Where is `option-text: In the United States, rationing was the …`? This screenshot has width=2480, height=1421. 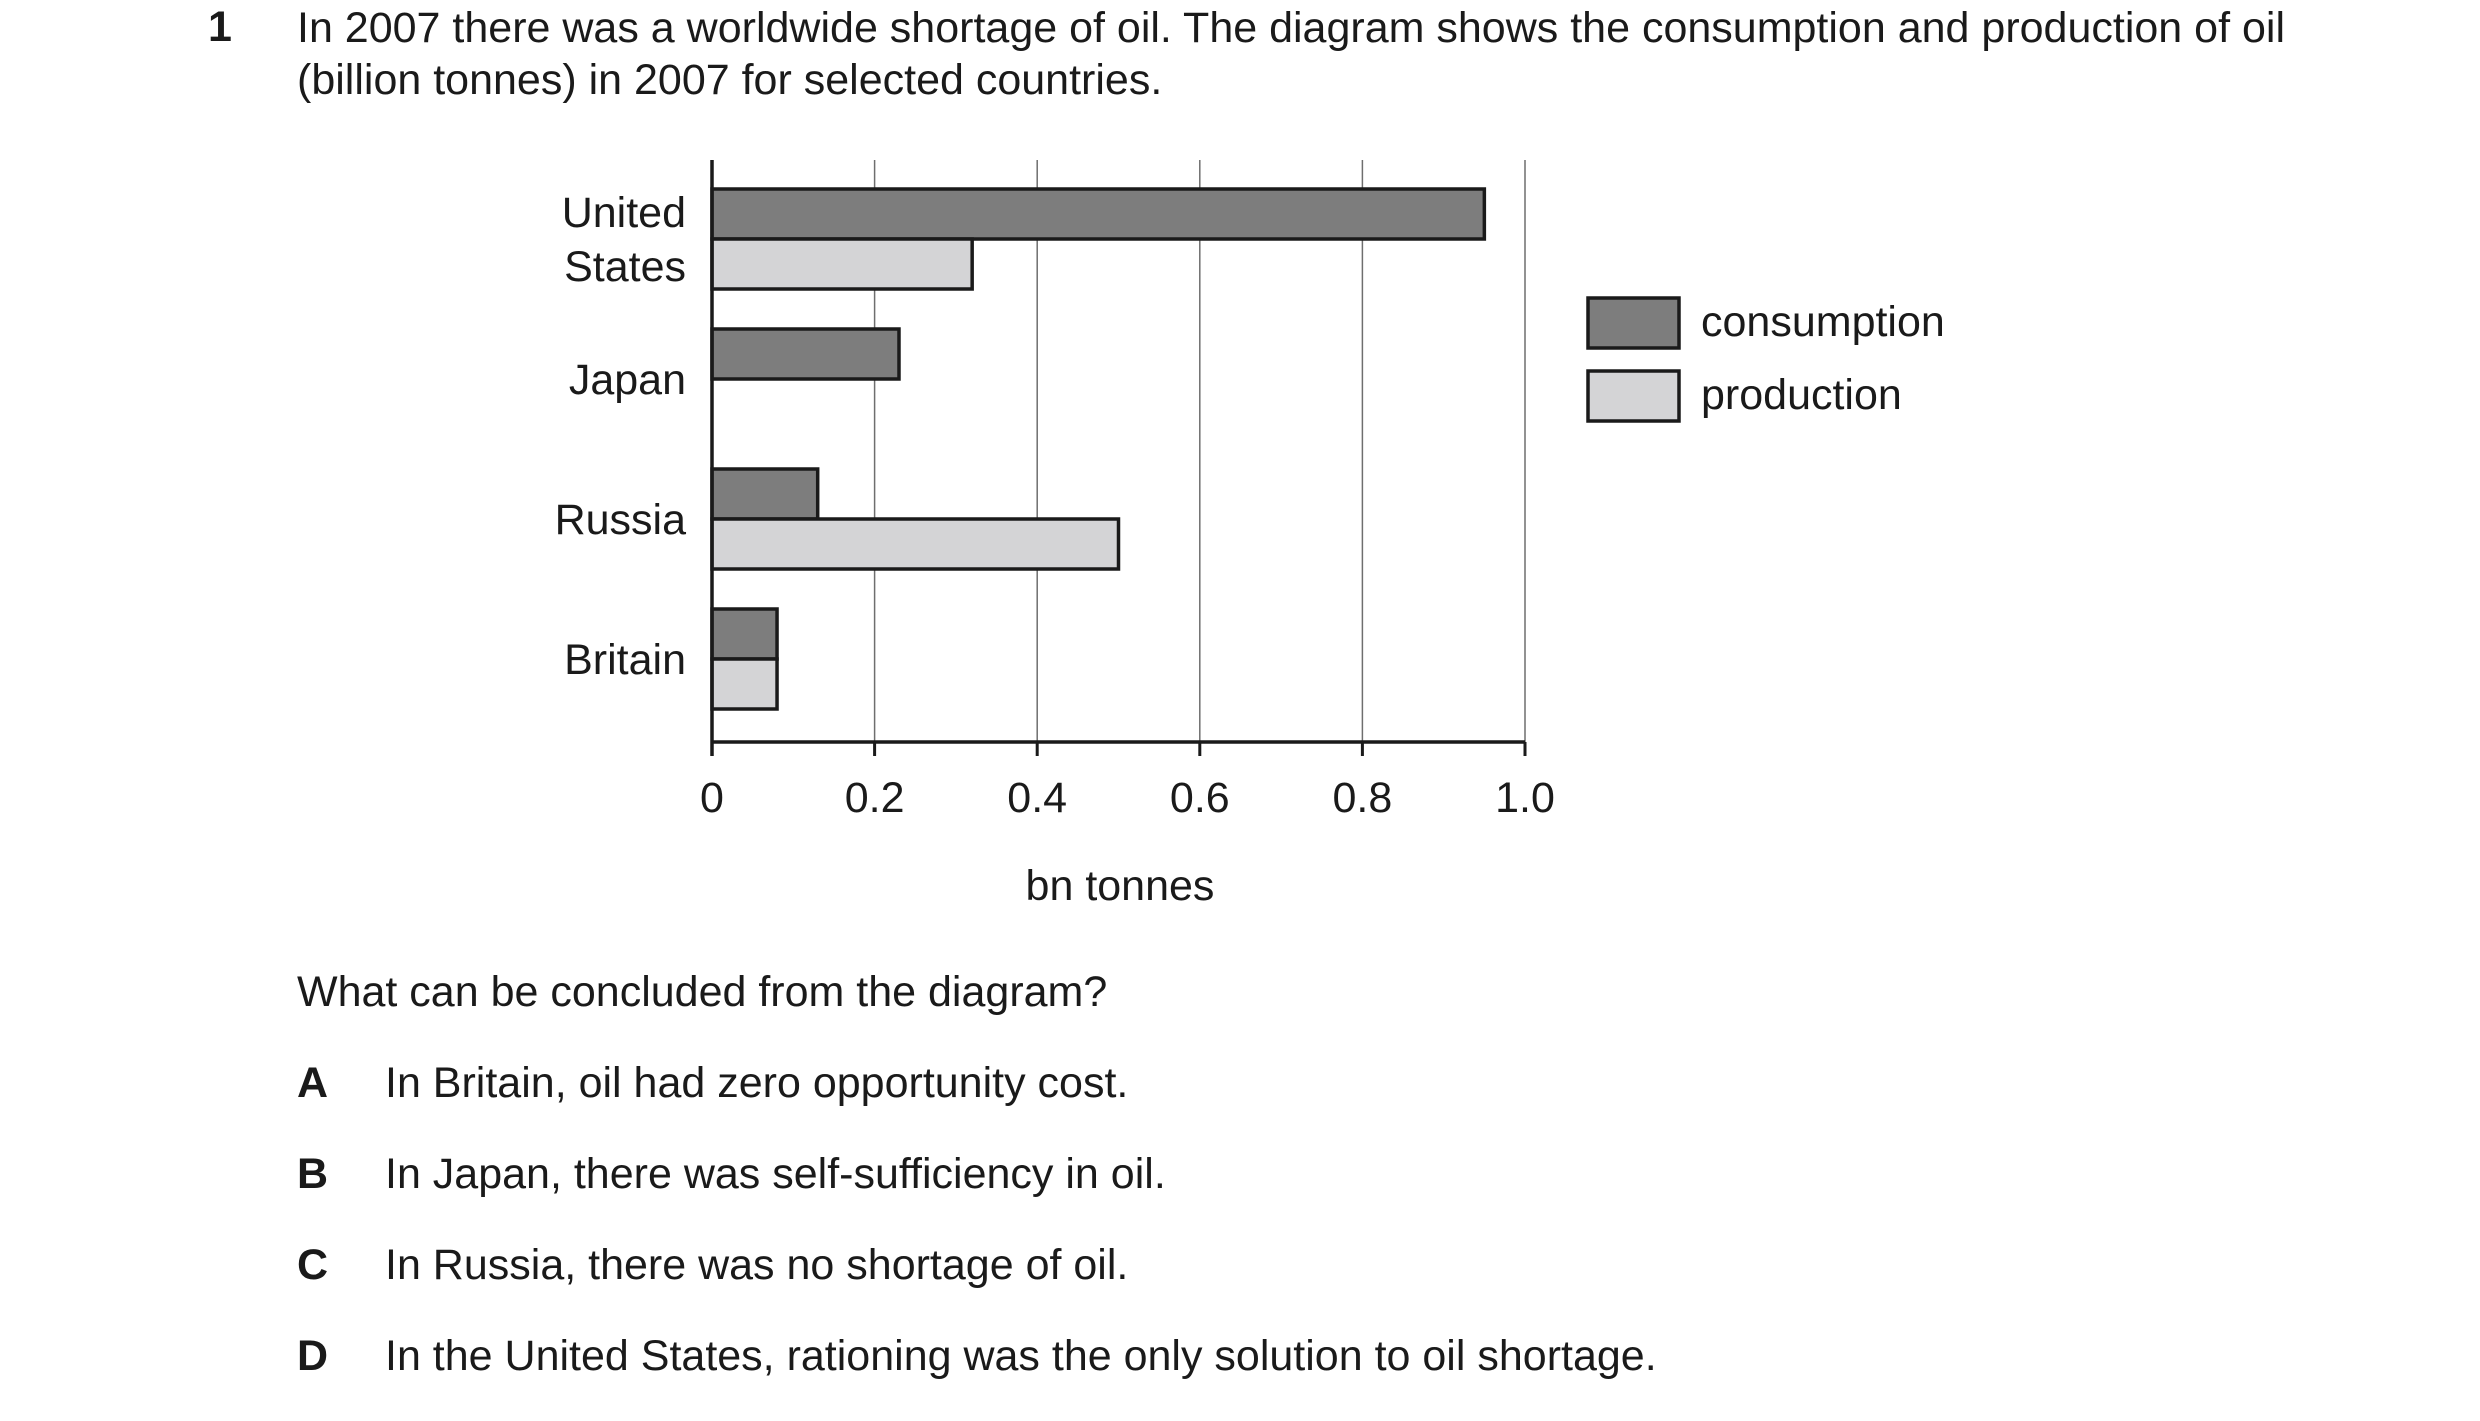 option-text: In the United States, rationing was the … is located at coordinates (1021, 1356).